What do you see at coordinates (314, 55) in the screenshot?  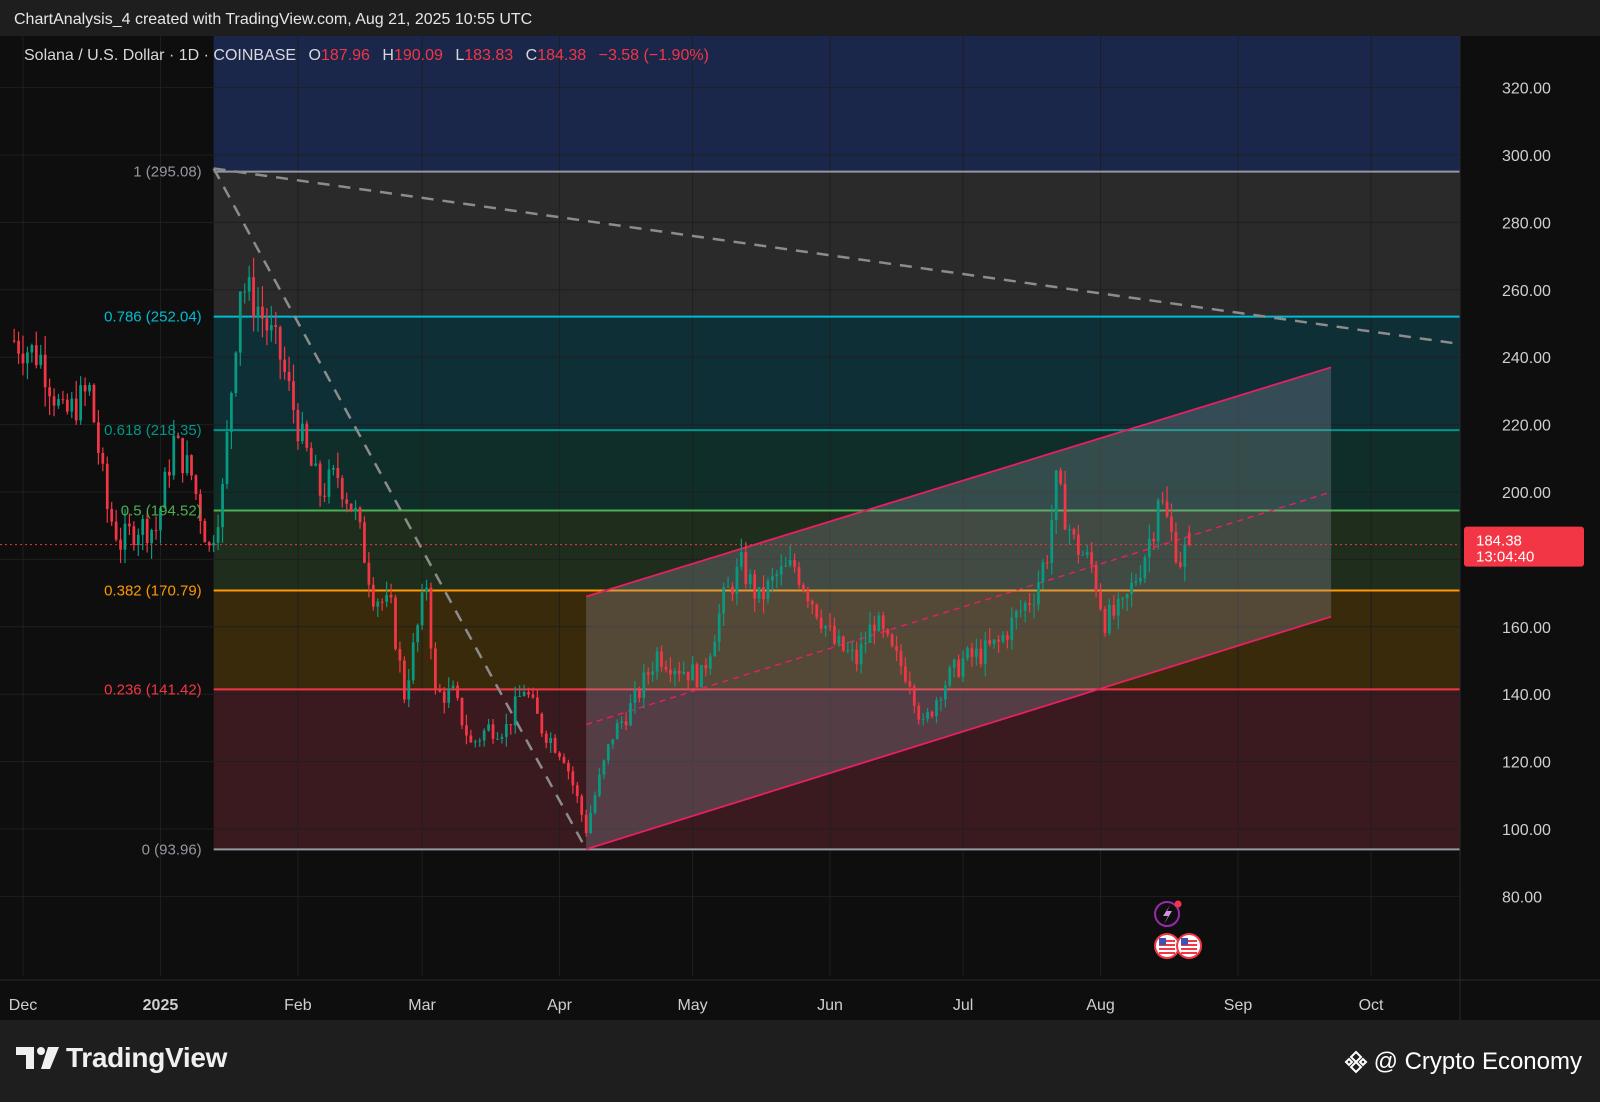 I see `open-label: O` at bounding box center [314, 55].